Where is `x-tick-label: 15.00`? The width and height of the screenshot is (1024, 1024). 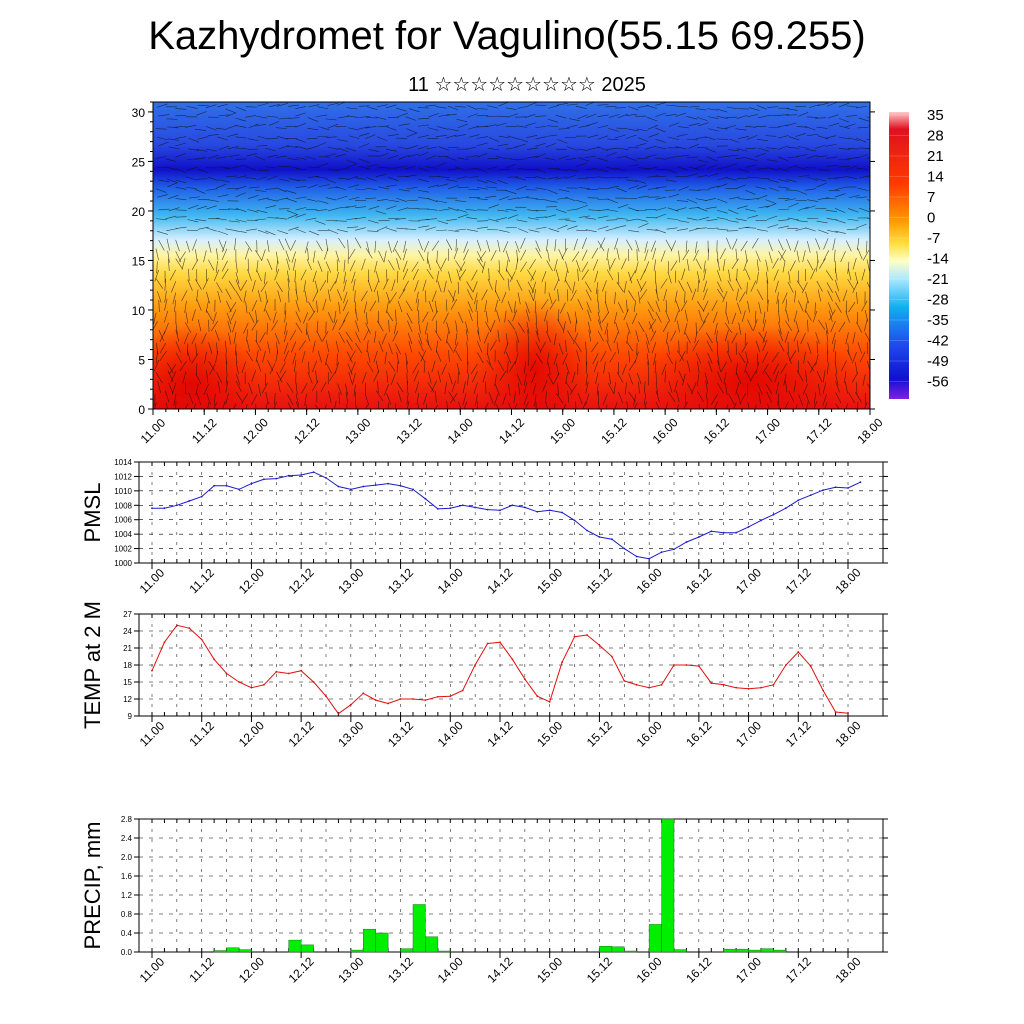 x-tick-label: 15.00 is located at coordinates (562, 430).